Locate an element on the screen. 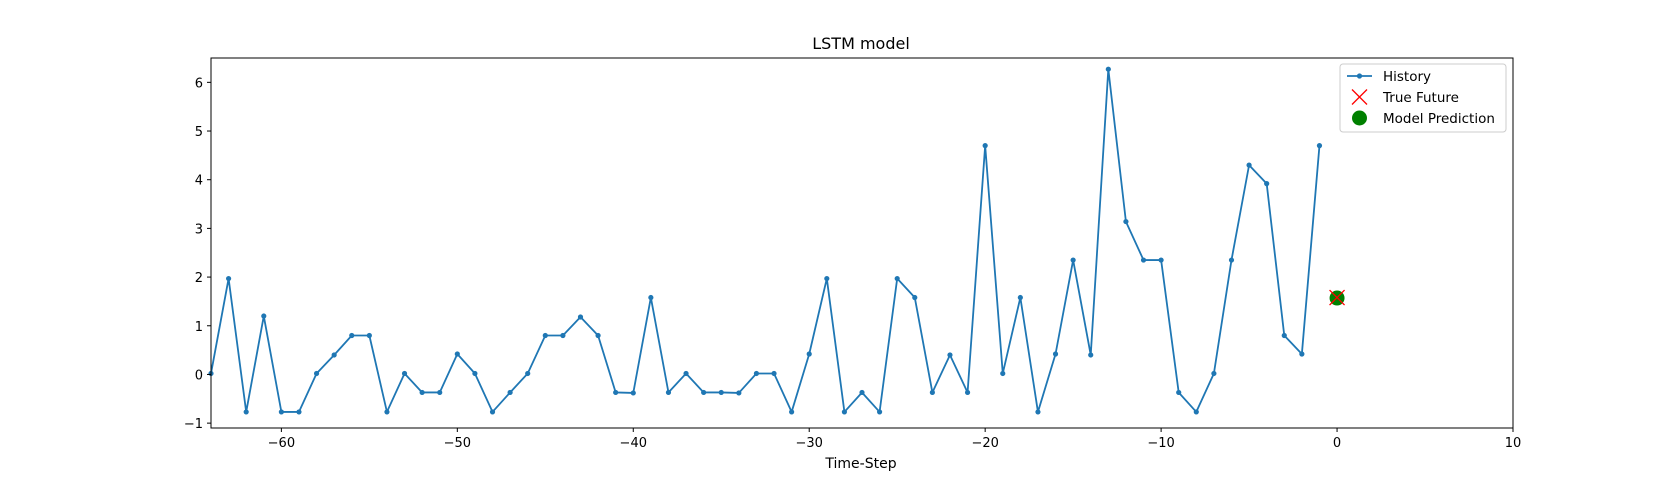 This screenshot has width=1676, height=479. legend-entry-true-future: True Future is located at coordinates (1405, 97).